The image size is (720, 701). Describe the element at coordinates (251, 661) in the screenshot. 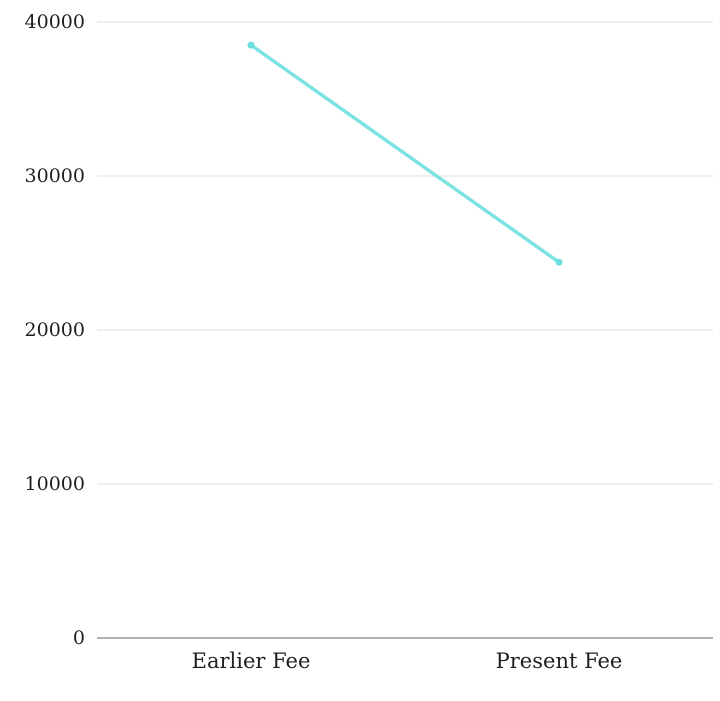

I see `x-category-label: Earlier Fee` at that location.